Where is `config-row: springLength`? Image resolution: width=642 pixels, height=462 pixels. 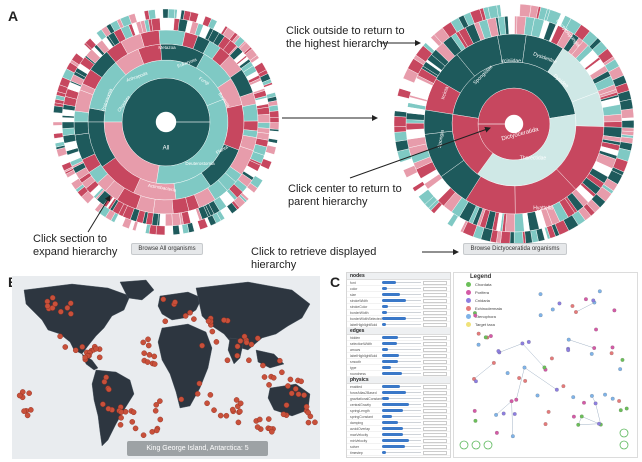
config-row: springLength is located at coordinates (398, 411).